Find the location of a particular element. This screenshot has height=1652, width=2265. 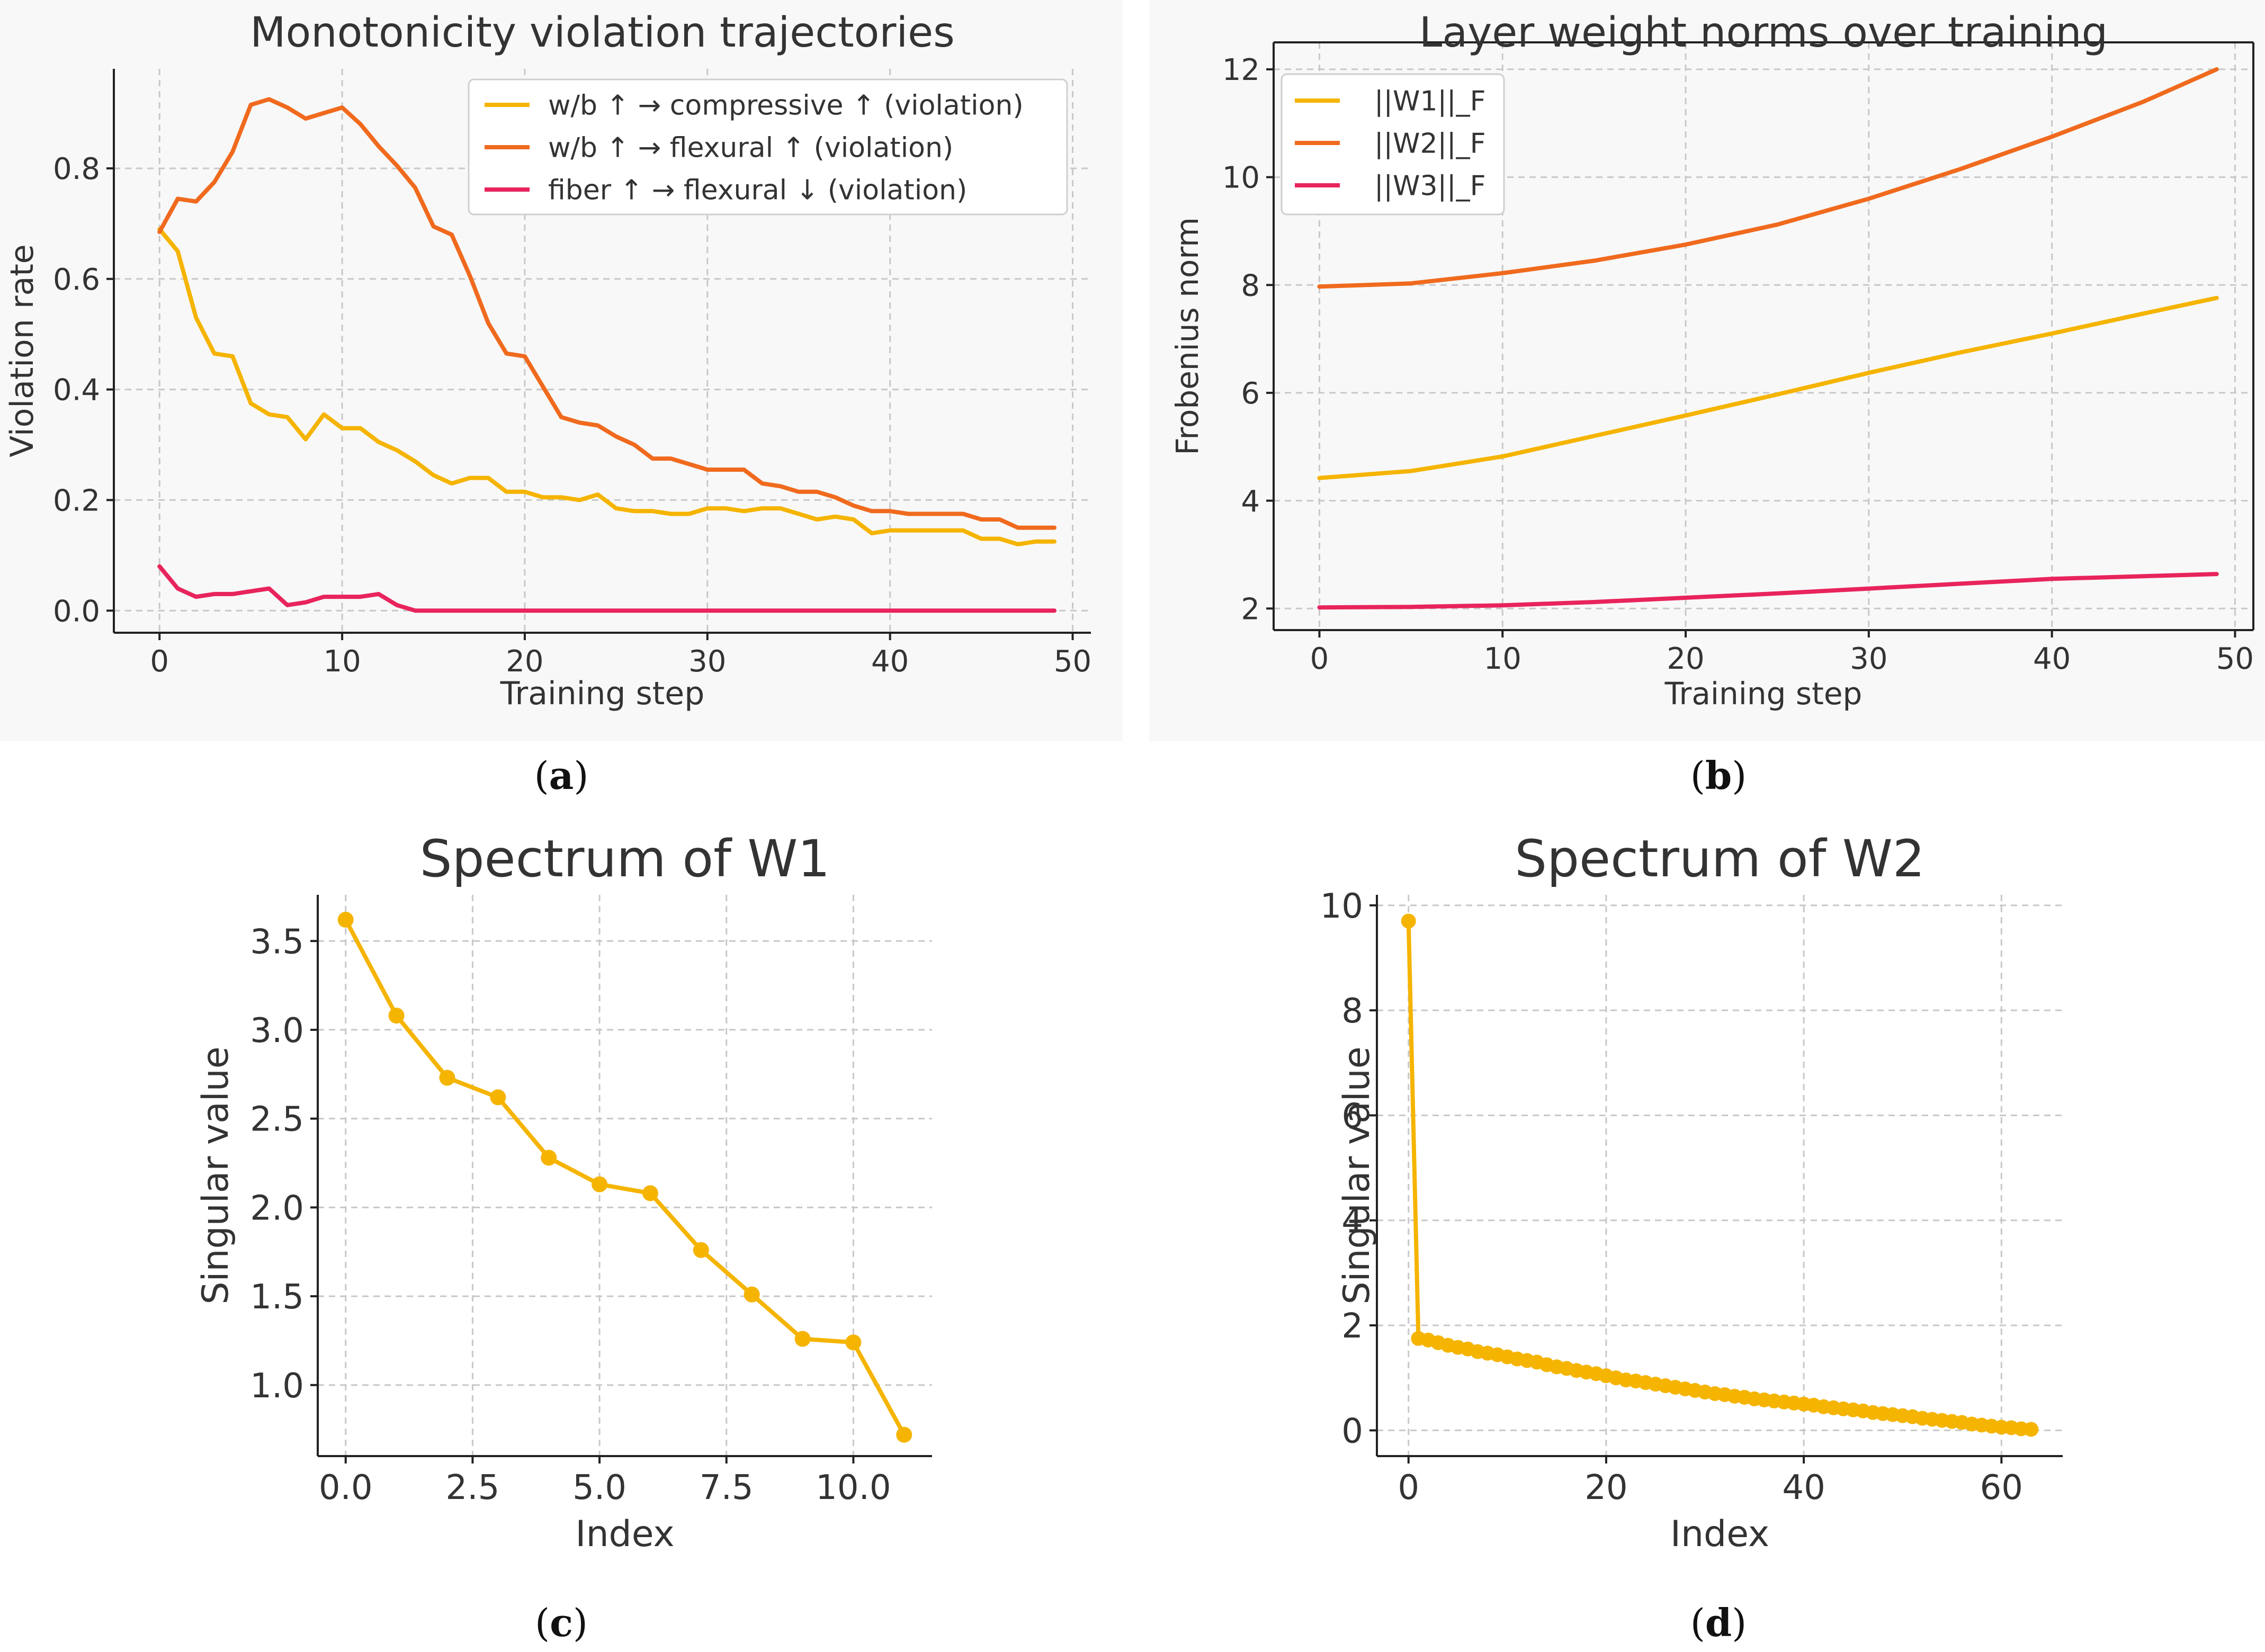

y-tick-label: 3.0 is located at coordinates (277, 1031).